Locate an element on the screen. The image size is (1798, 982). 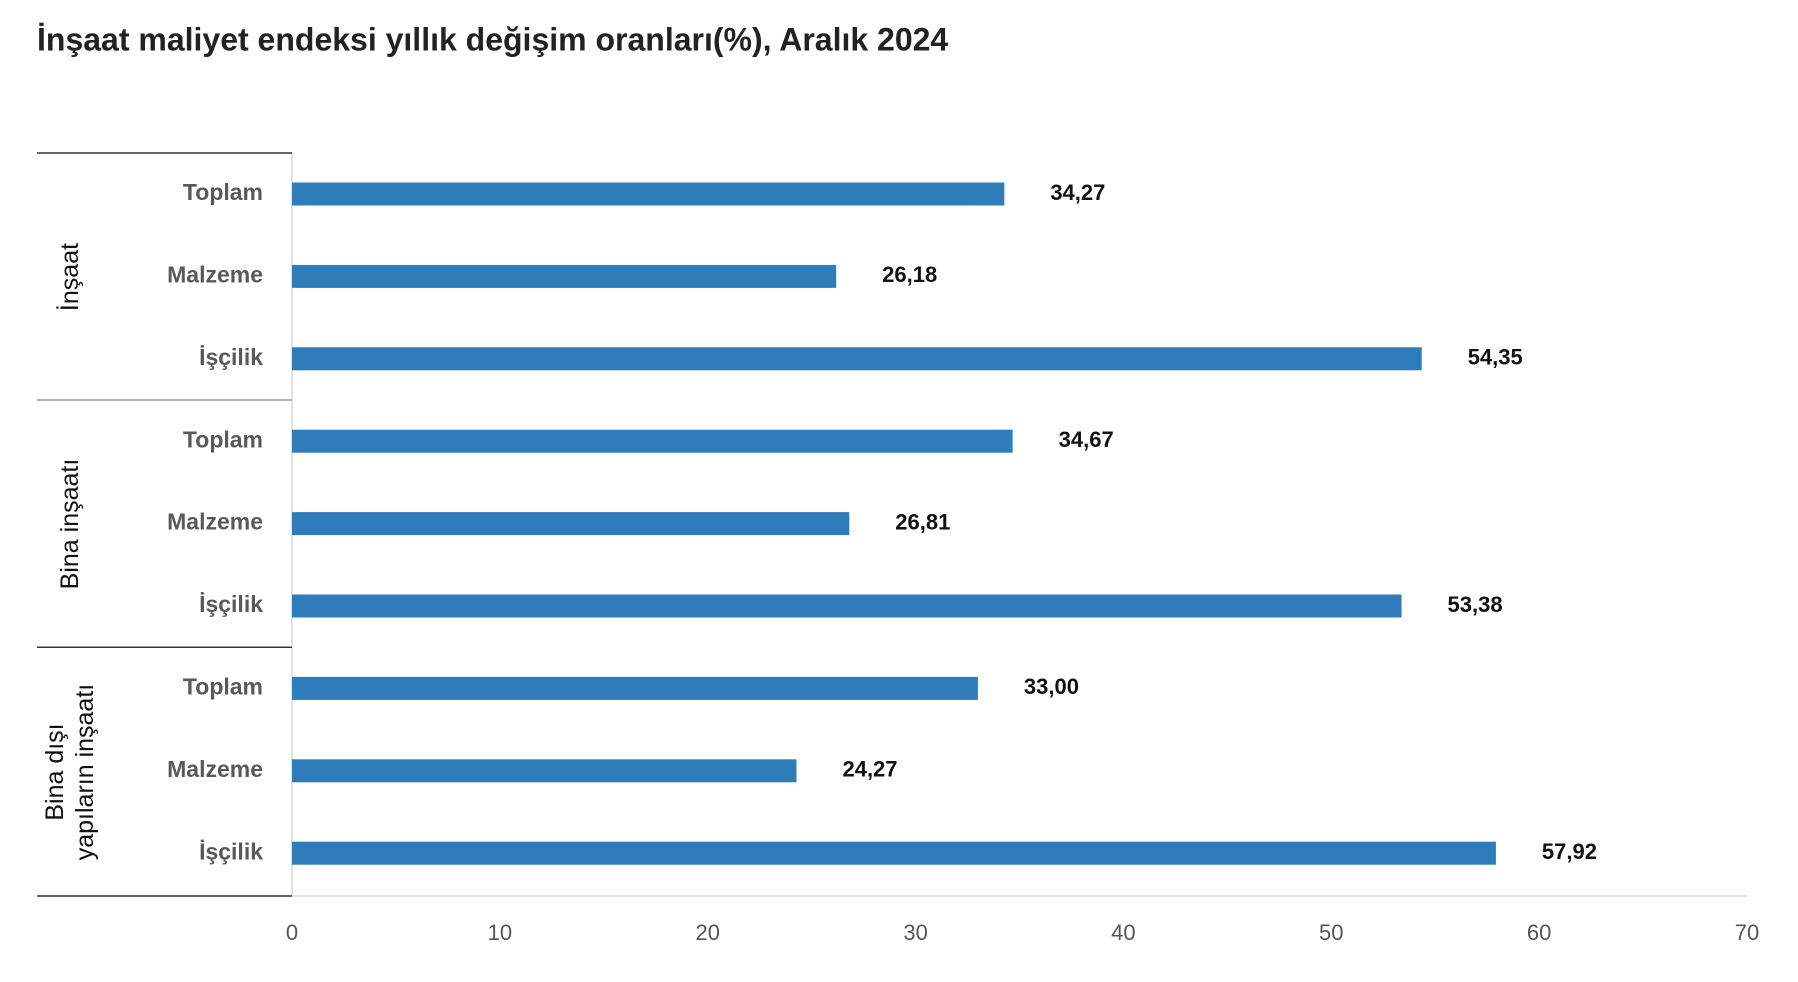
x-tick-label: 70 is located at coordinates (1747, 932).